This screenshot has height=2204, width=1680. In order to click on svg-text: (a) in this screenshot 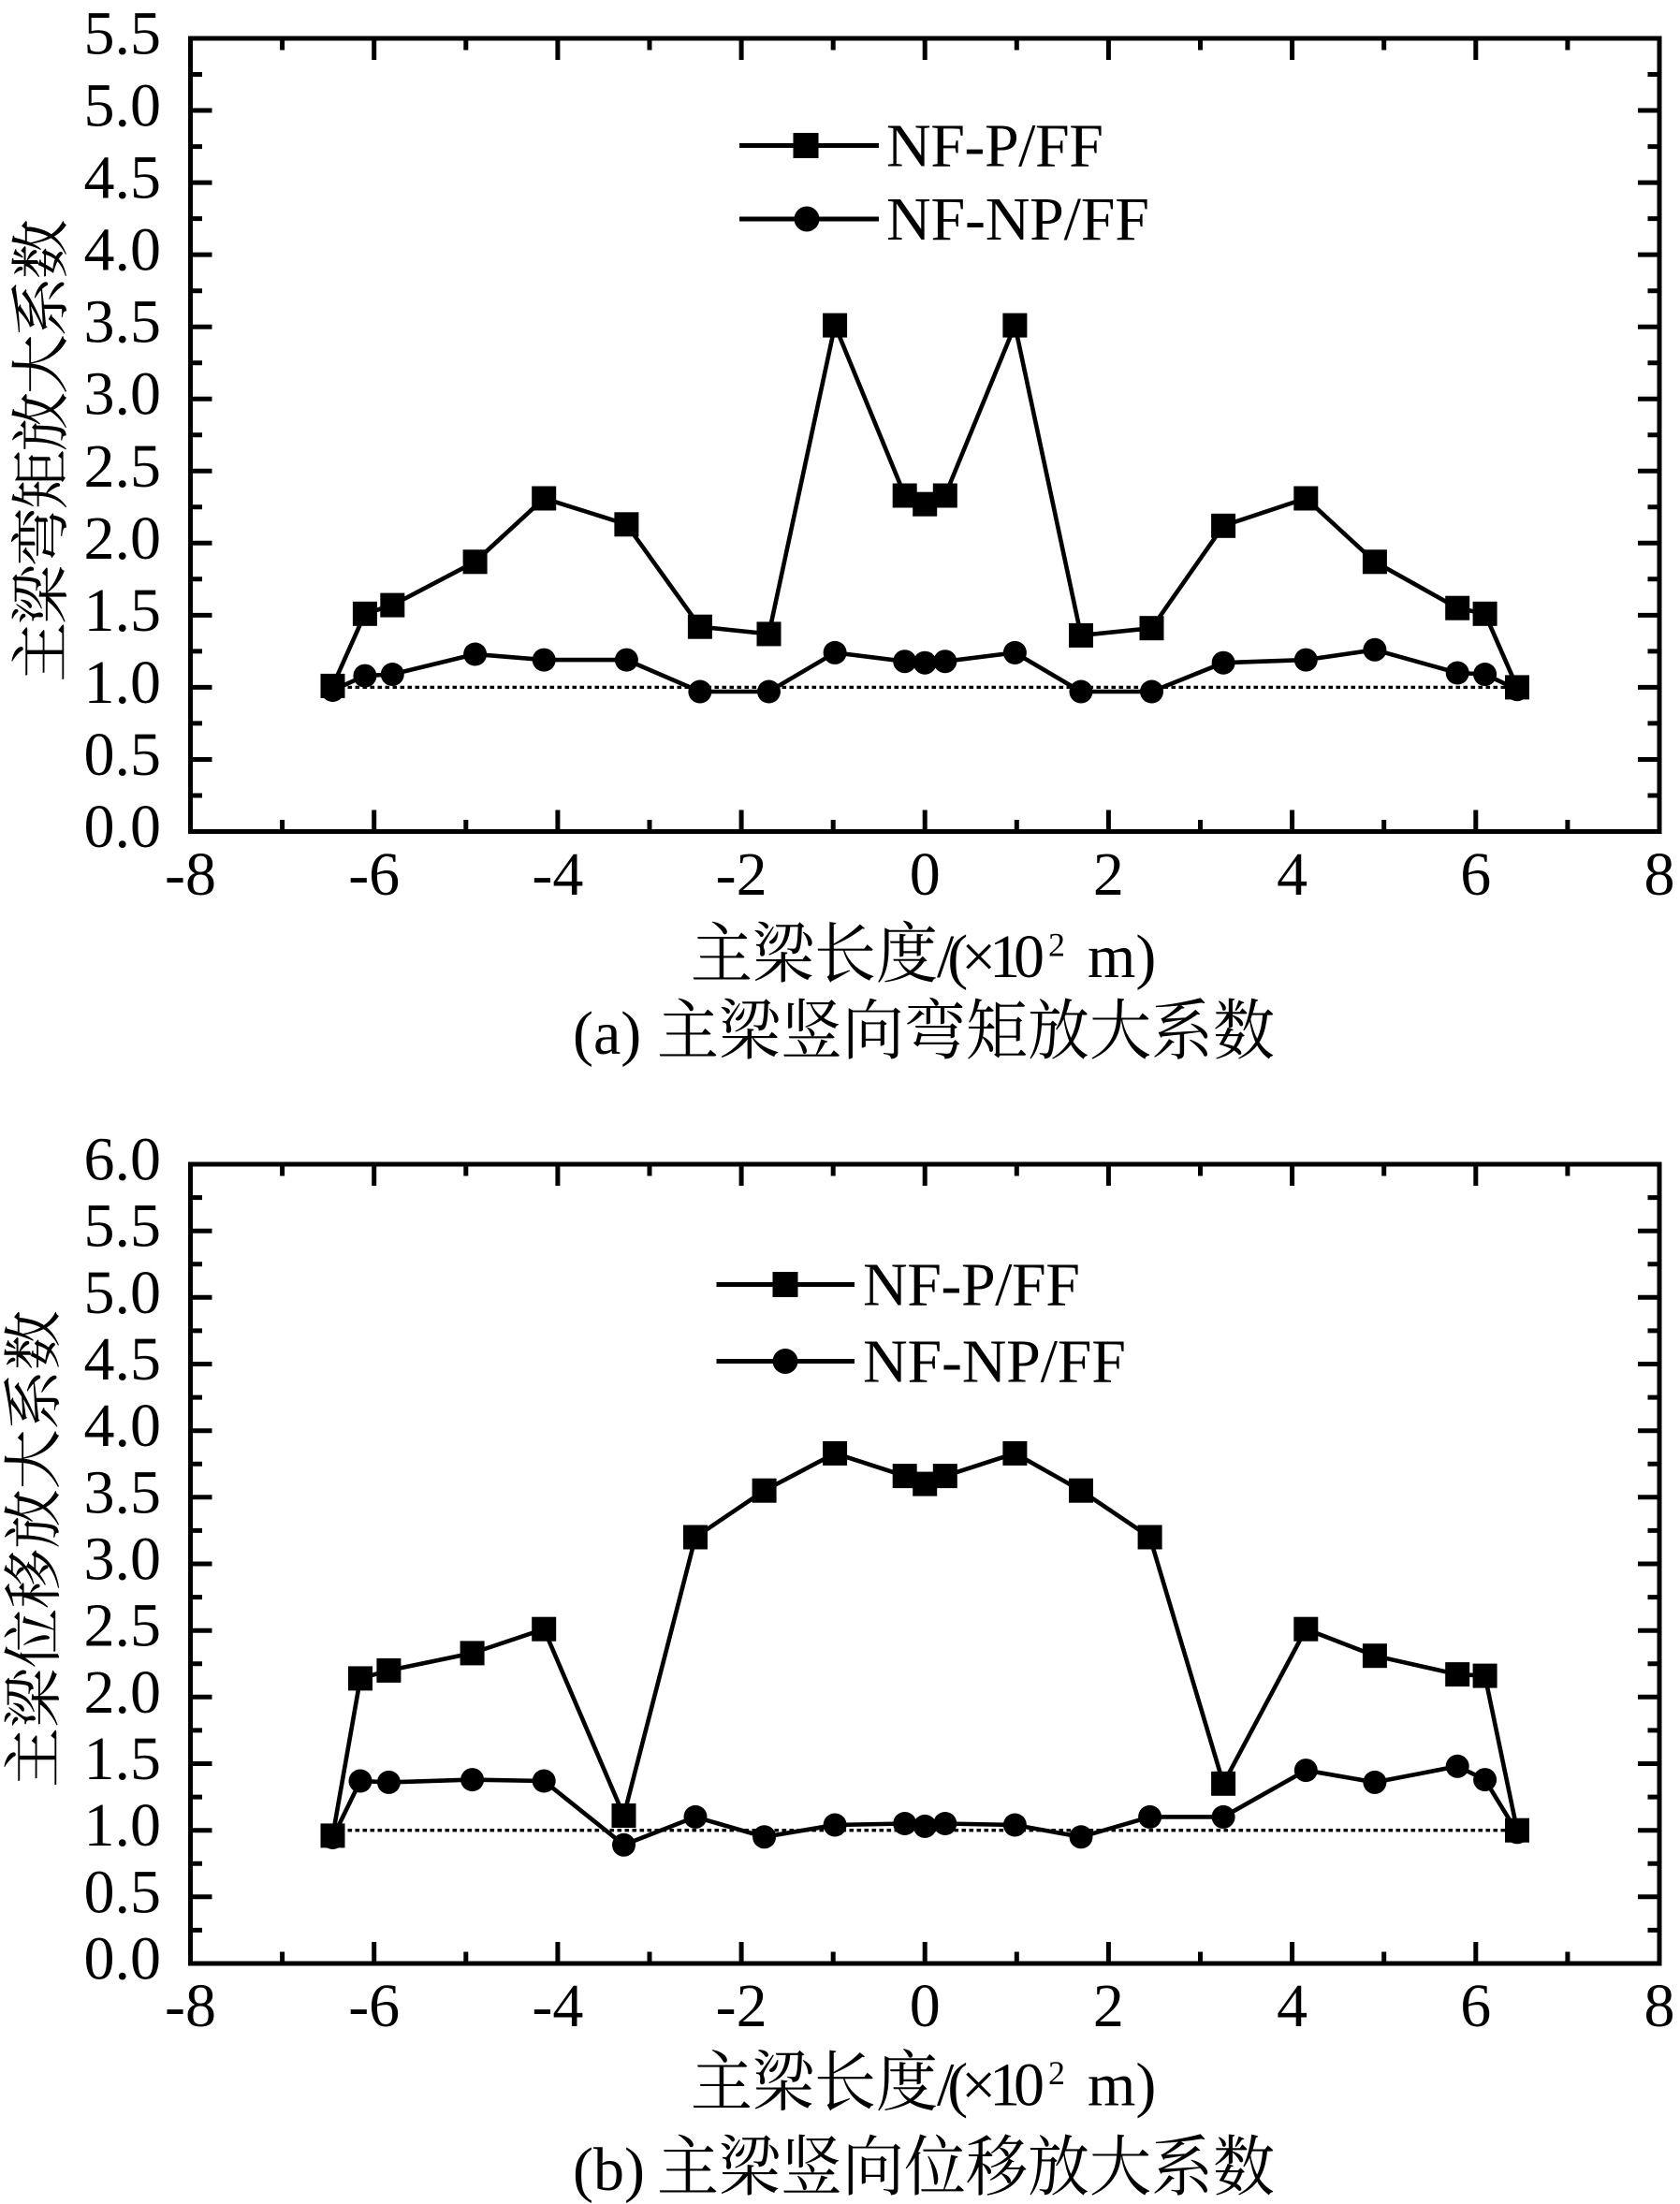, I will do `click(607, 1034)`.